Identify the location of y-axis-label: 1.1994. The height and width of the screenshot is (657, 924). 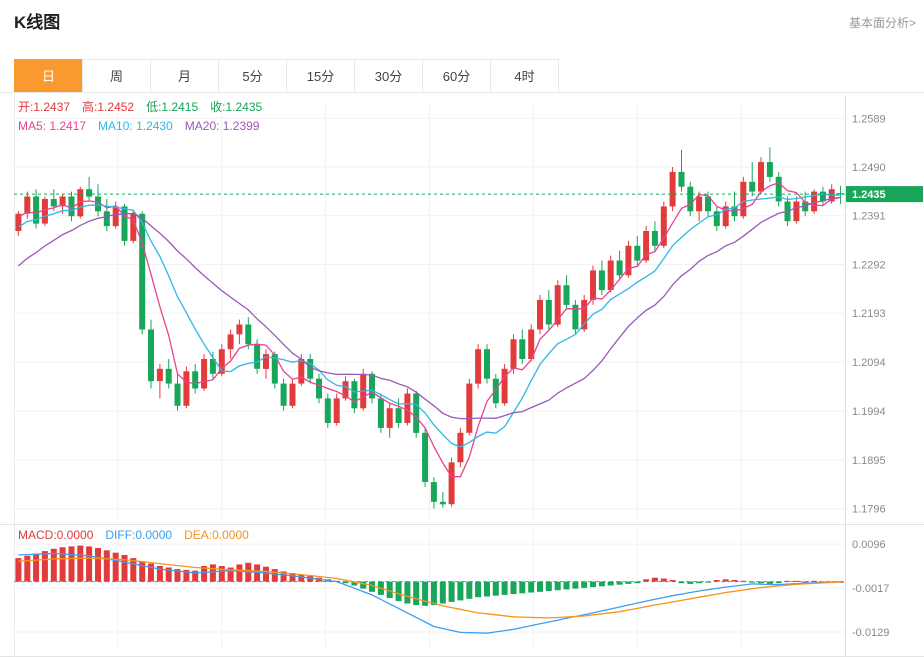
(869, 412).